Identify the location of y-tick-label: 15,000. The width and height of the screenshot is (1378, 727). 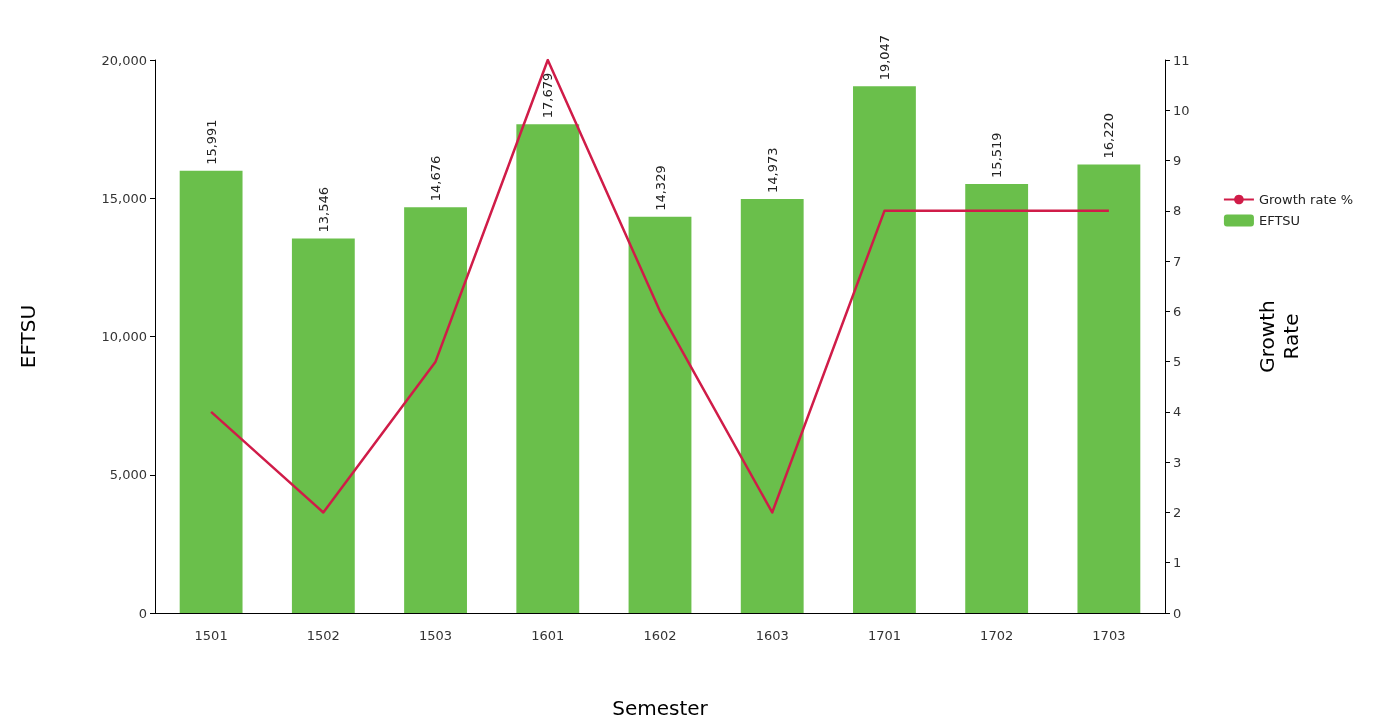
(124, 198).